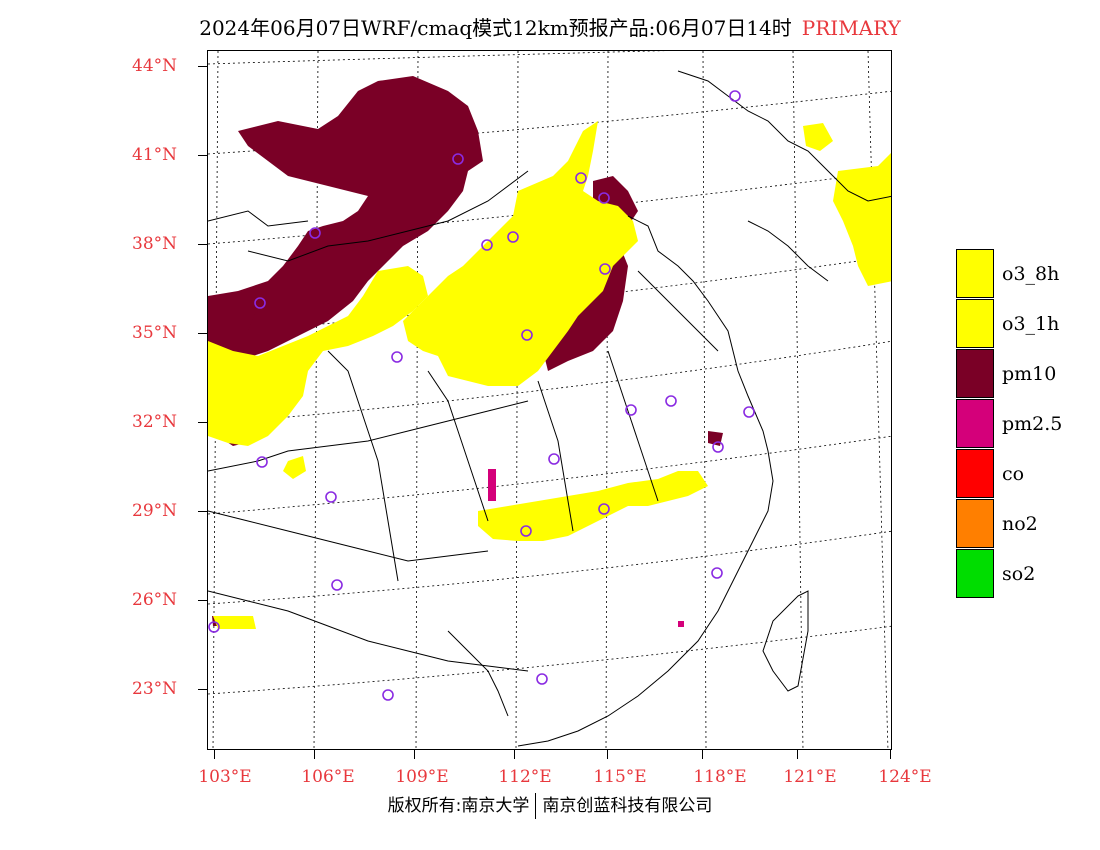  I want to click on copyright-footer: 版权所有:南京大学 南京创蓝科技有限公司, so click(550, 805).